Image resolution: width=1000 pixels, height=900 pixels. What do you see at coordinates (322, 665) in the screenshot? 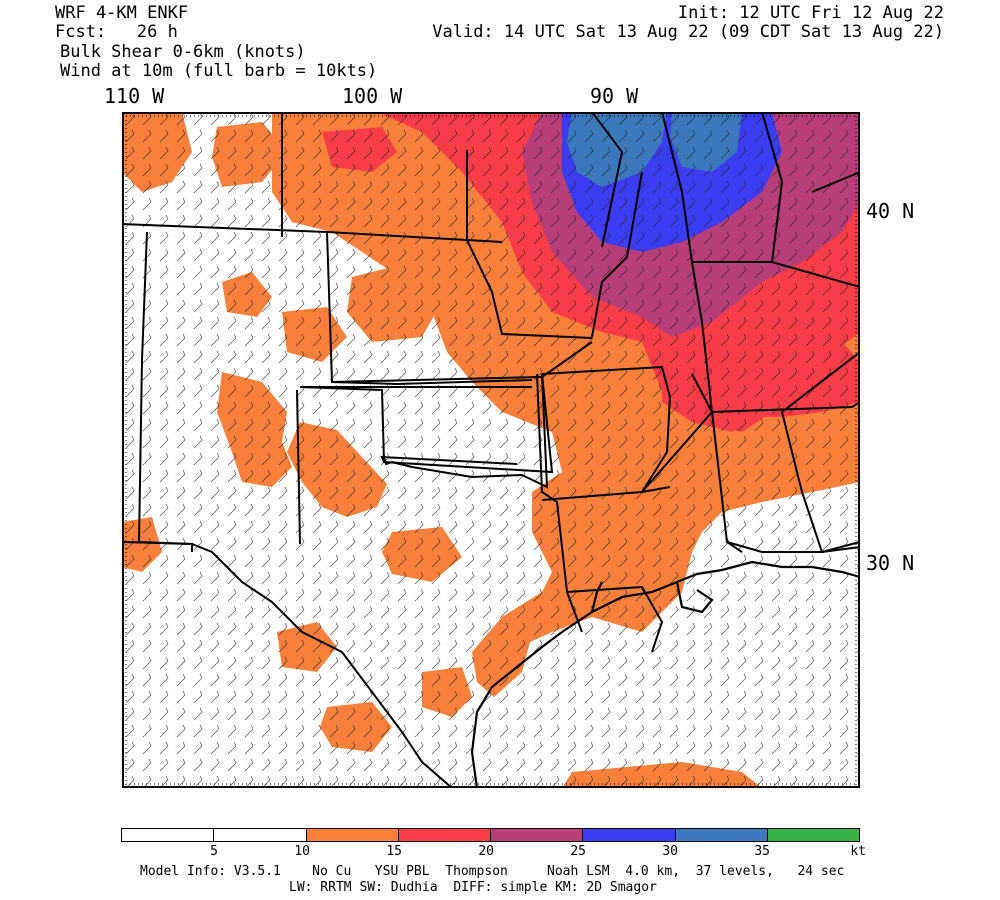
I see `mexico-border` at bounding box center [322, 665].